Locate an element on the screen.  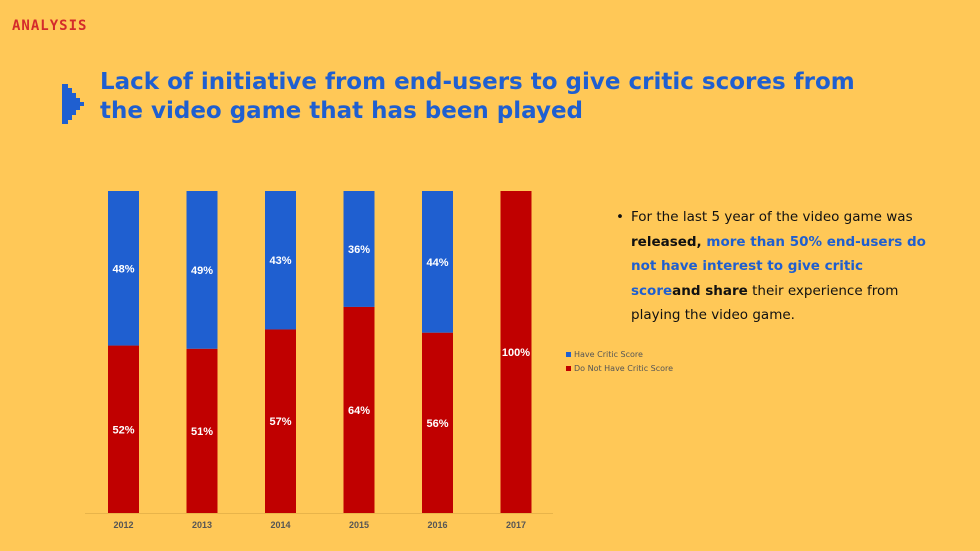
legend-label-do-not-have-critic-score: Do Not Have Critic Score is located at coordinates (624, 368).